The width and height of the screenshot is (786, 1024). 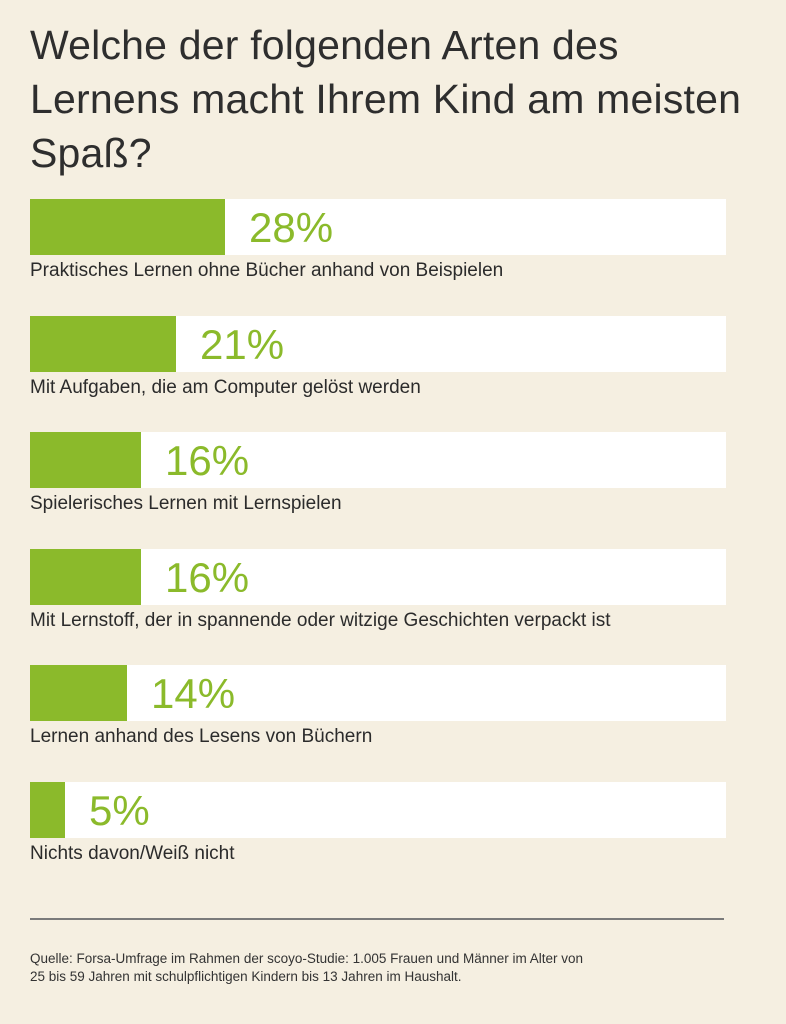 What do you see at coordinates (193, 693) in the screenshot?
I see `bar-value-label: 14%` at bounding box center [193, 693].